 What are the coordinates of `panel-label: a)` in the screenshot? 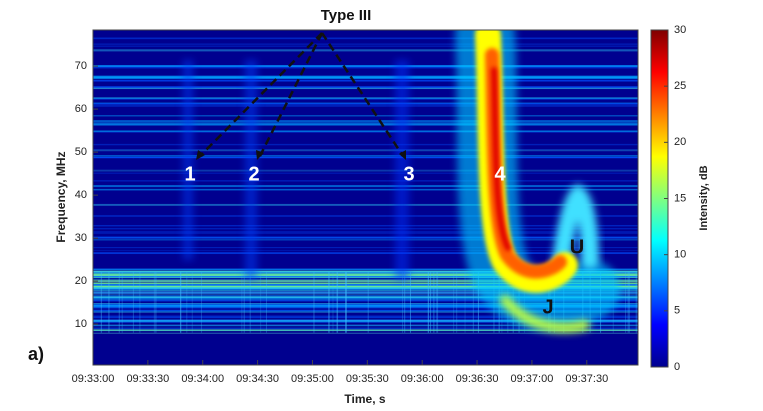 It's located at (36, 354).